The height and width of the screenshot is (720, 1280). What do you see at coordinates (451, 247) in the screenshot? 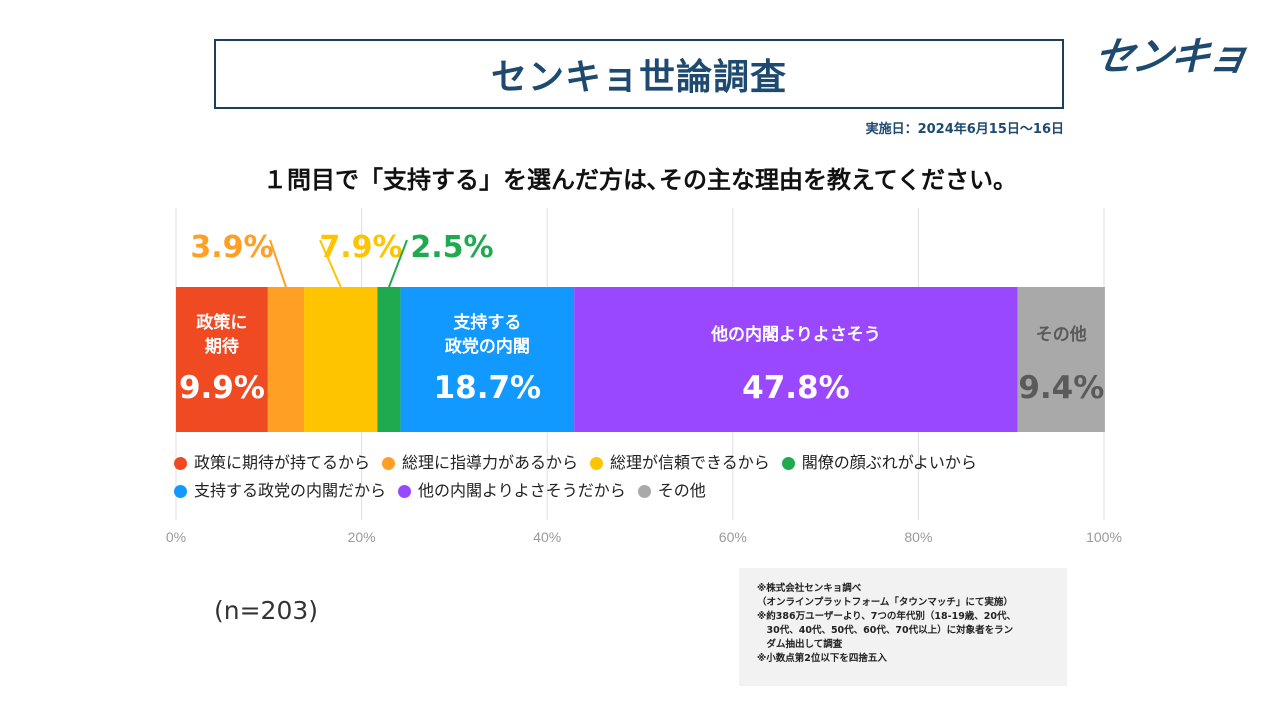
I see `data-label: 2.5%` at bounding box center [451, 247].